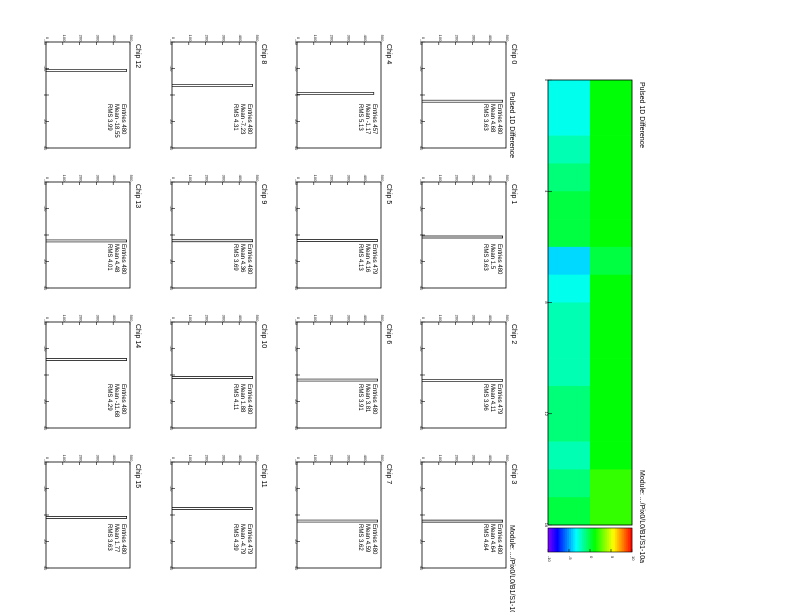 The width and height of the screenshot is (792, 612). Describe the element at coordinates (235, 397) in the screenshot. I see `stat-text: RMS 4.11` at that location.